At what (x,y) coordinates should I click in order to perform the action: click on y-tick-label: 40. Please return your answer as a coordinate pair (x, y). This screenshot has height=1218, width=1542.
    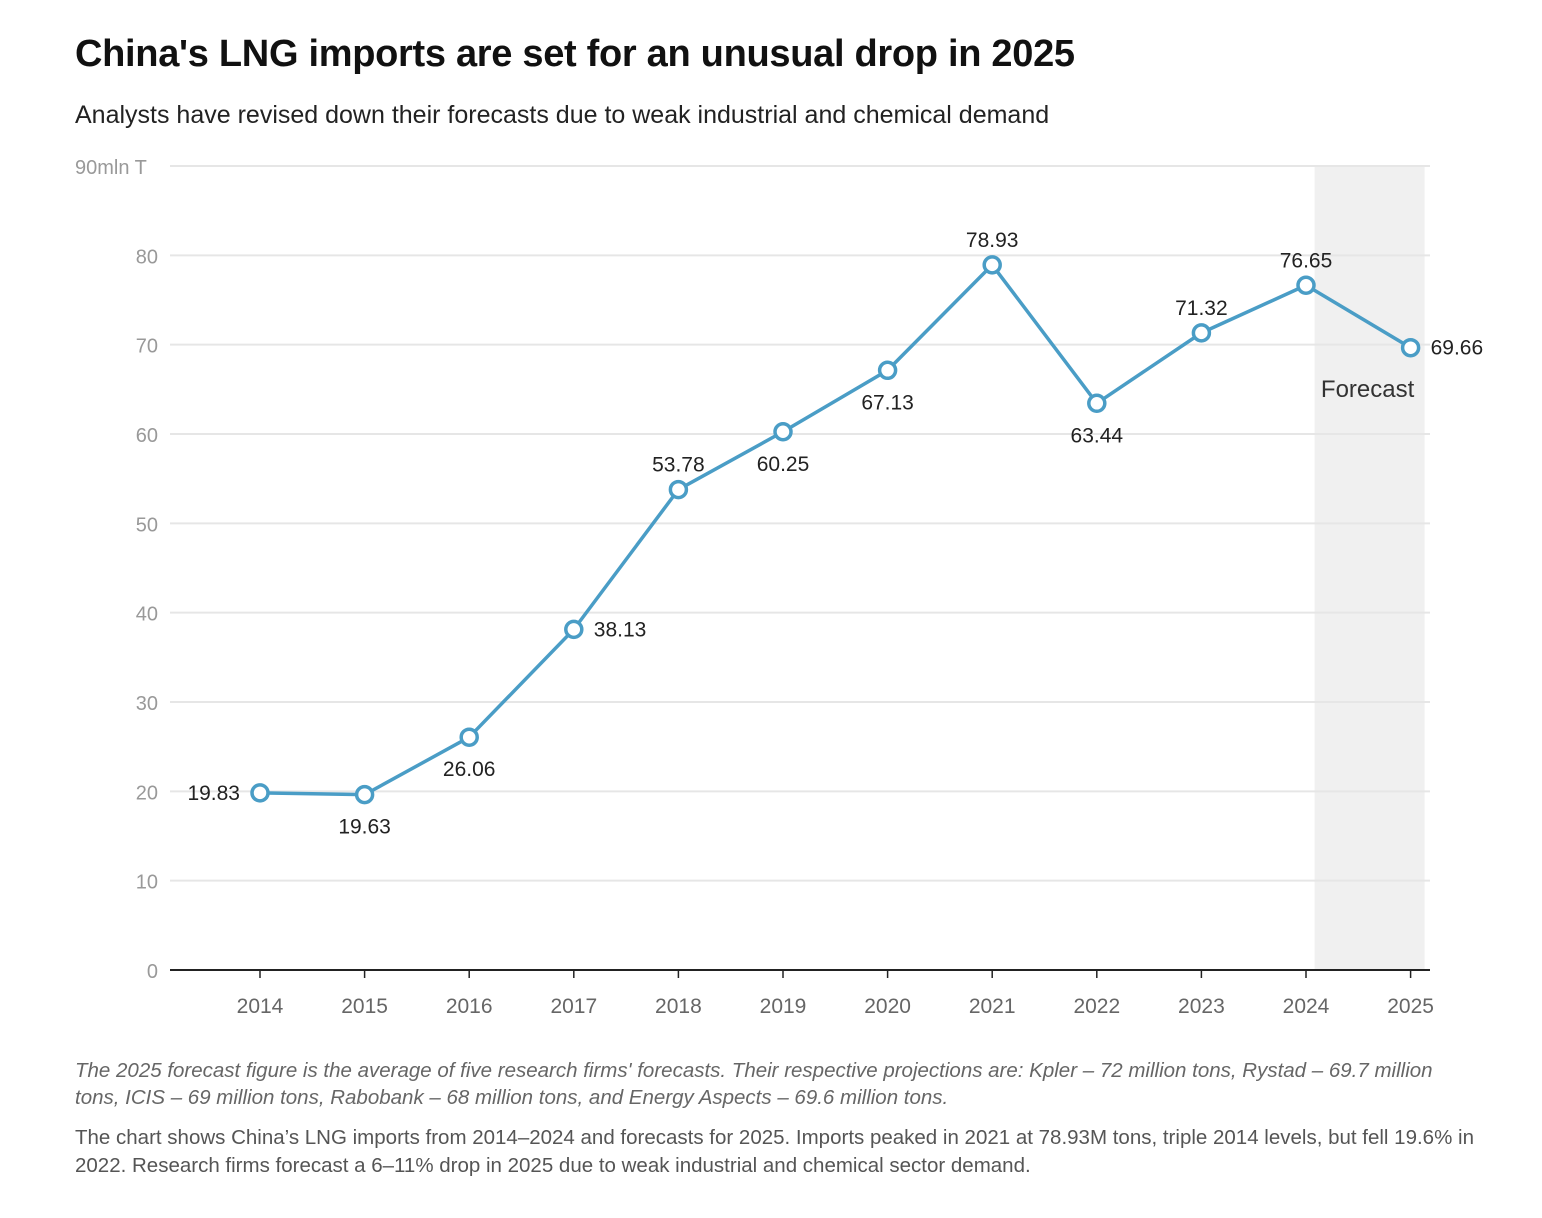
    Looking at the image, I should click on (147, 615).